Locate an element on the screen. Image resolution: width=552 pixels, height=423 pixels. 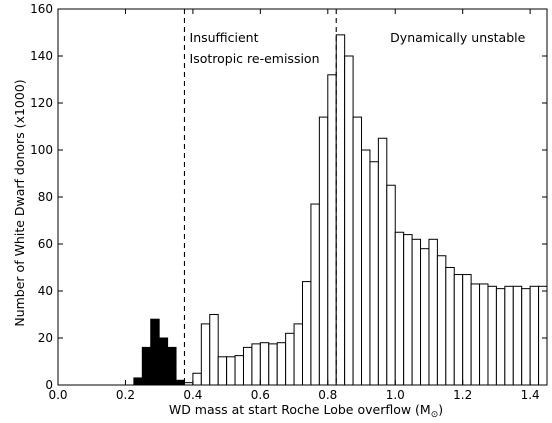
y-tick-label: 60 is located at coordinates (45, 244).